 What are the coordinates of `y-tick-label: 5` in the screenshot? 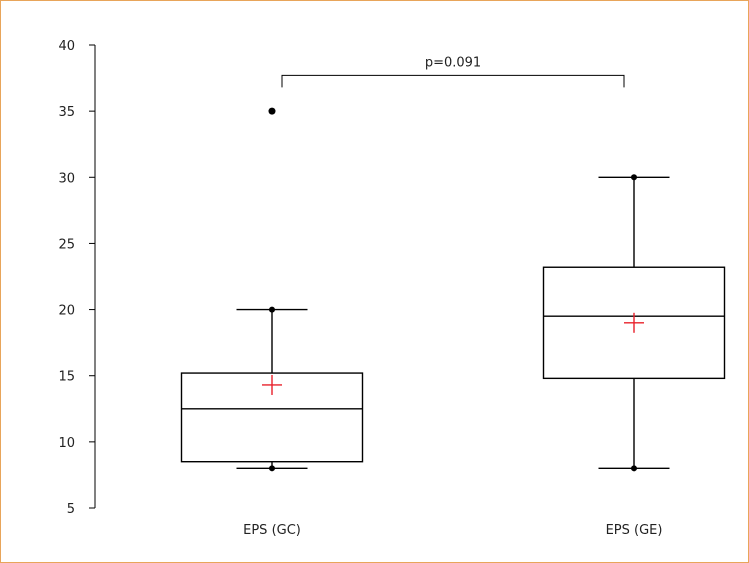 It's located at (71, 509).